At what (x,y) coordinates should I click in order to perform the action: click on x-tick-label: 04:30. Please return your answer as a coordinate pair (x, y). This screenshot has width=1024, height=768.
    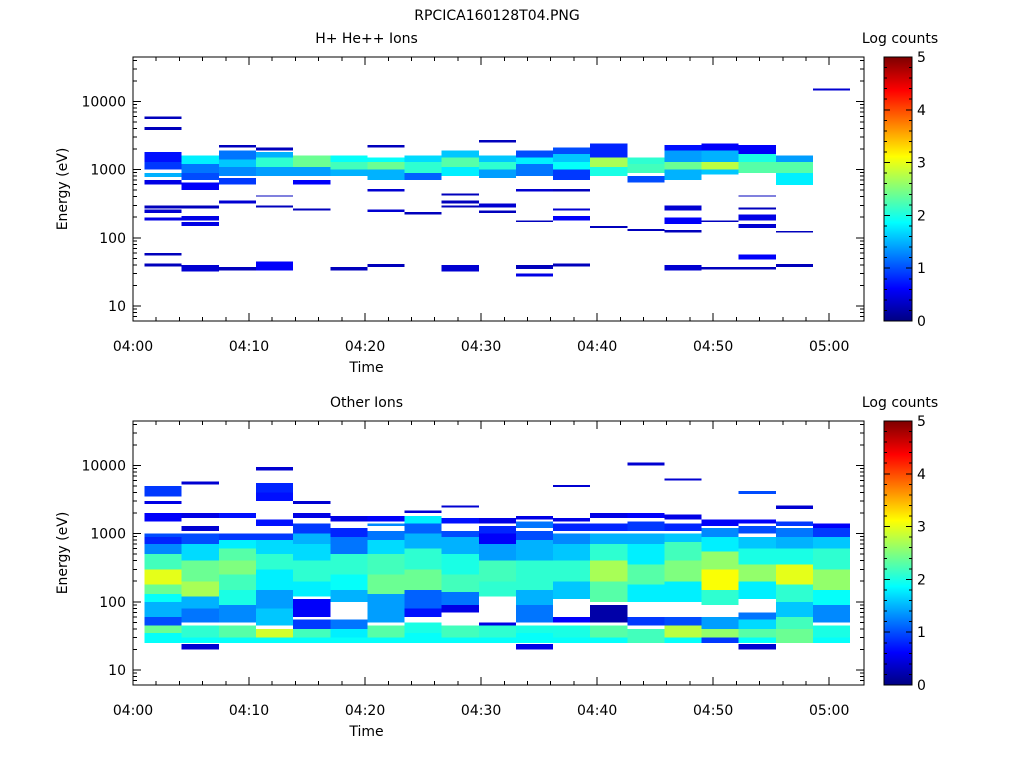
    Looking at the image, I should click on (481, 711).